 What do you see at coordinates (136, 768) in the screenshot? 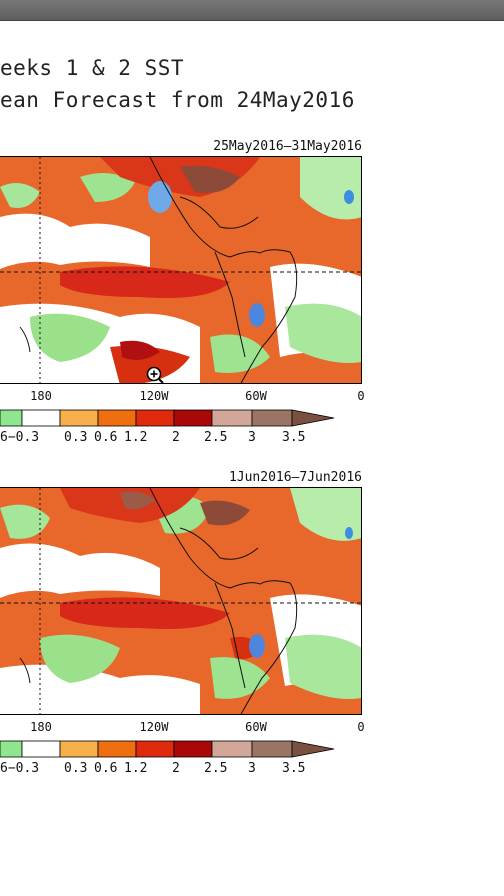
I see `panel2-legend-label: 1.2` at bounding box center [136, 768].